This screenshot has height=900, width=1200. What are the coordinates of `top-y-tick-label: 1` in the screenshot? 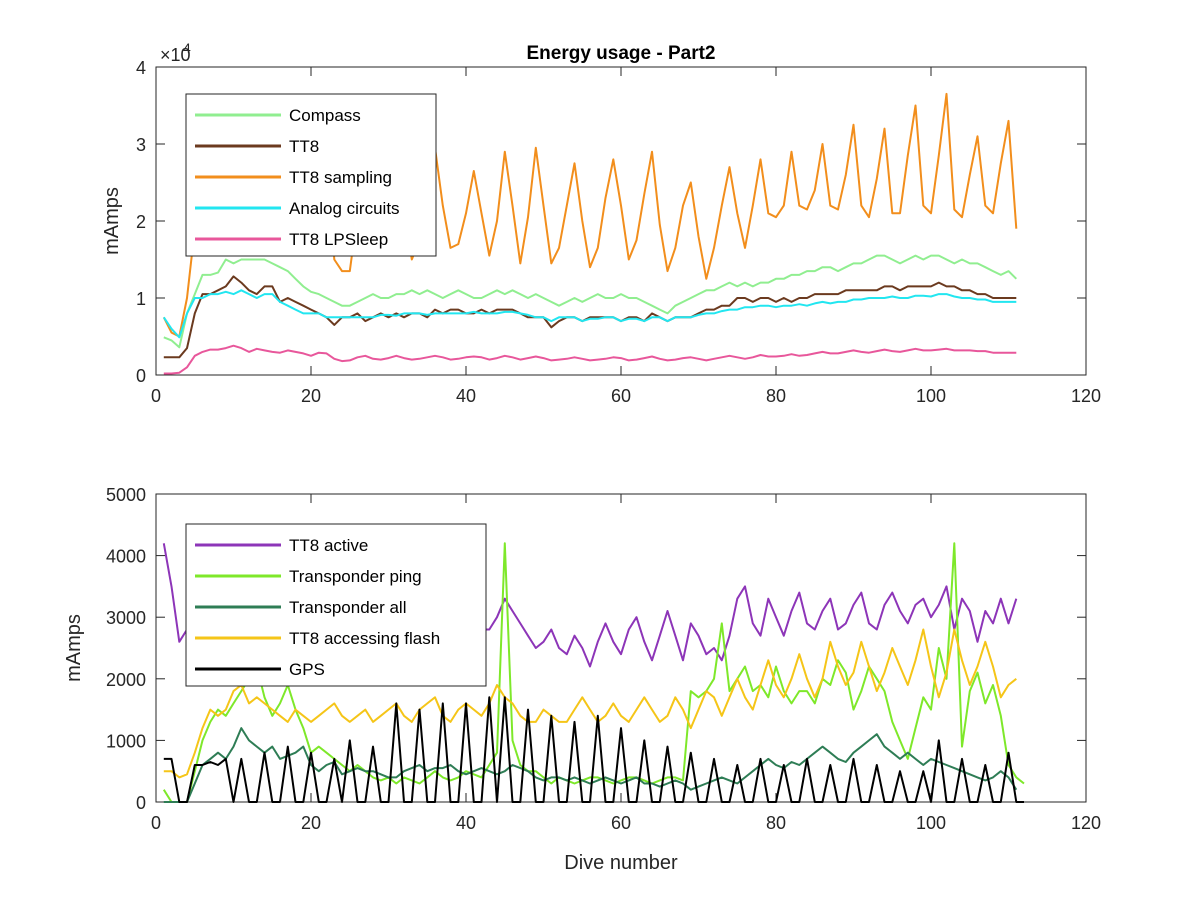 It's located at (141, 299).